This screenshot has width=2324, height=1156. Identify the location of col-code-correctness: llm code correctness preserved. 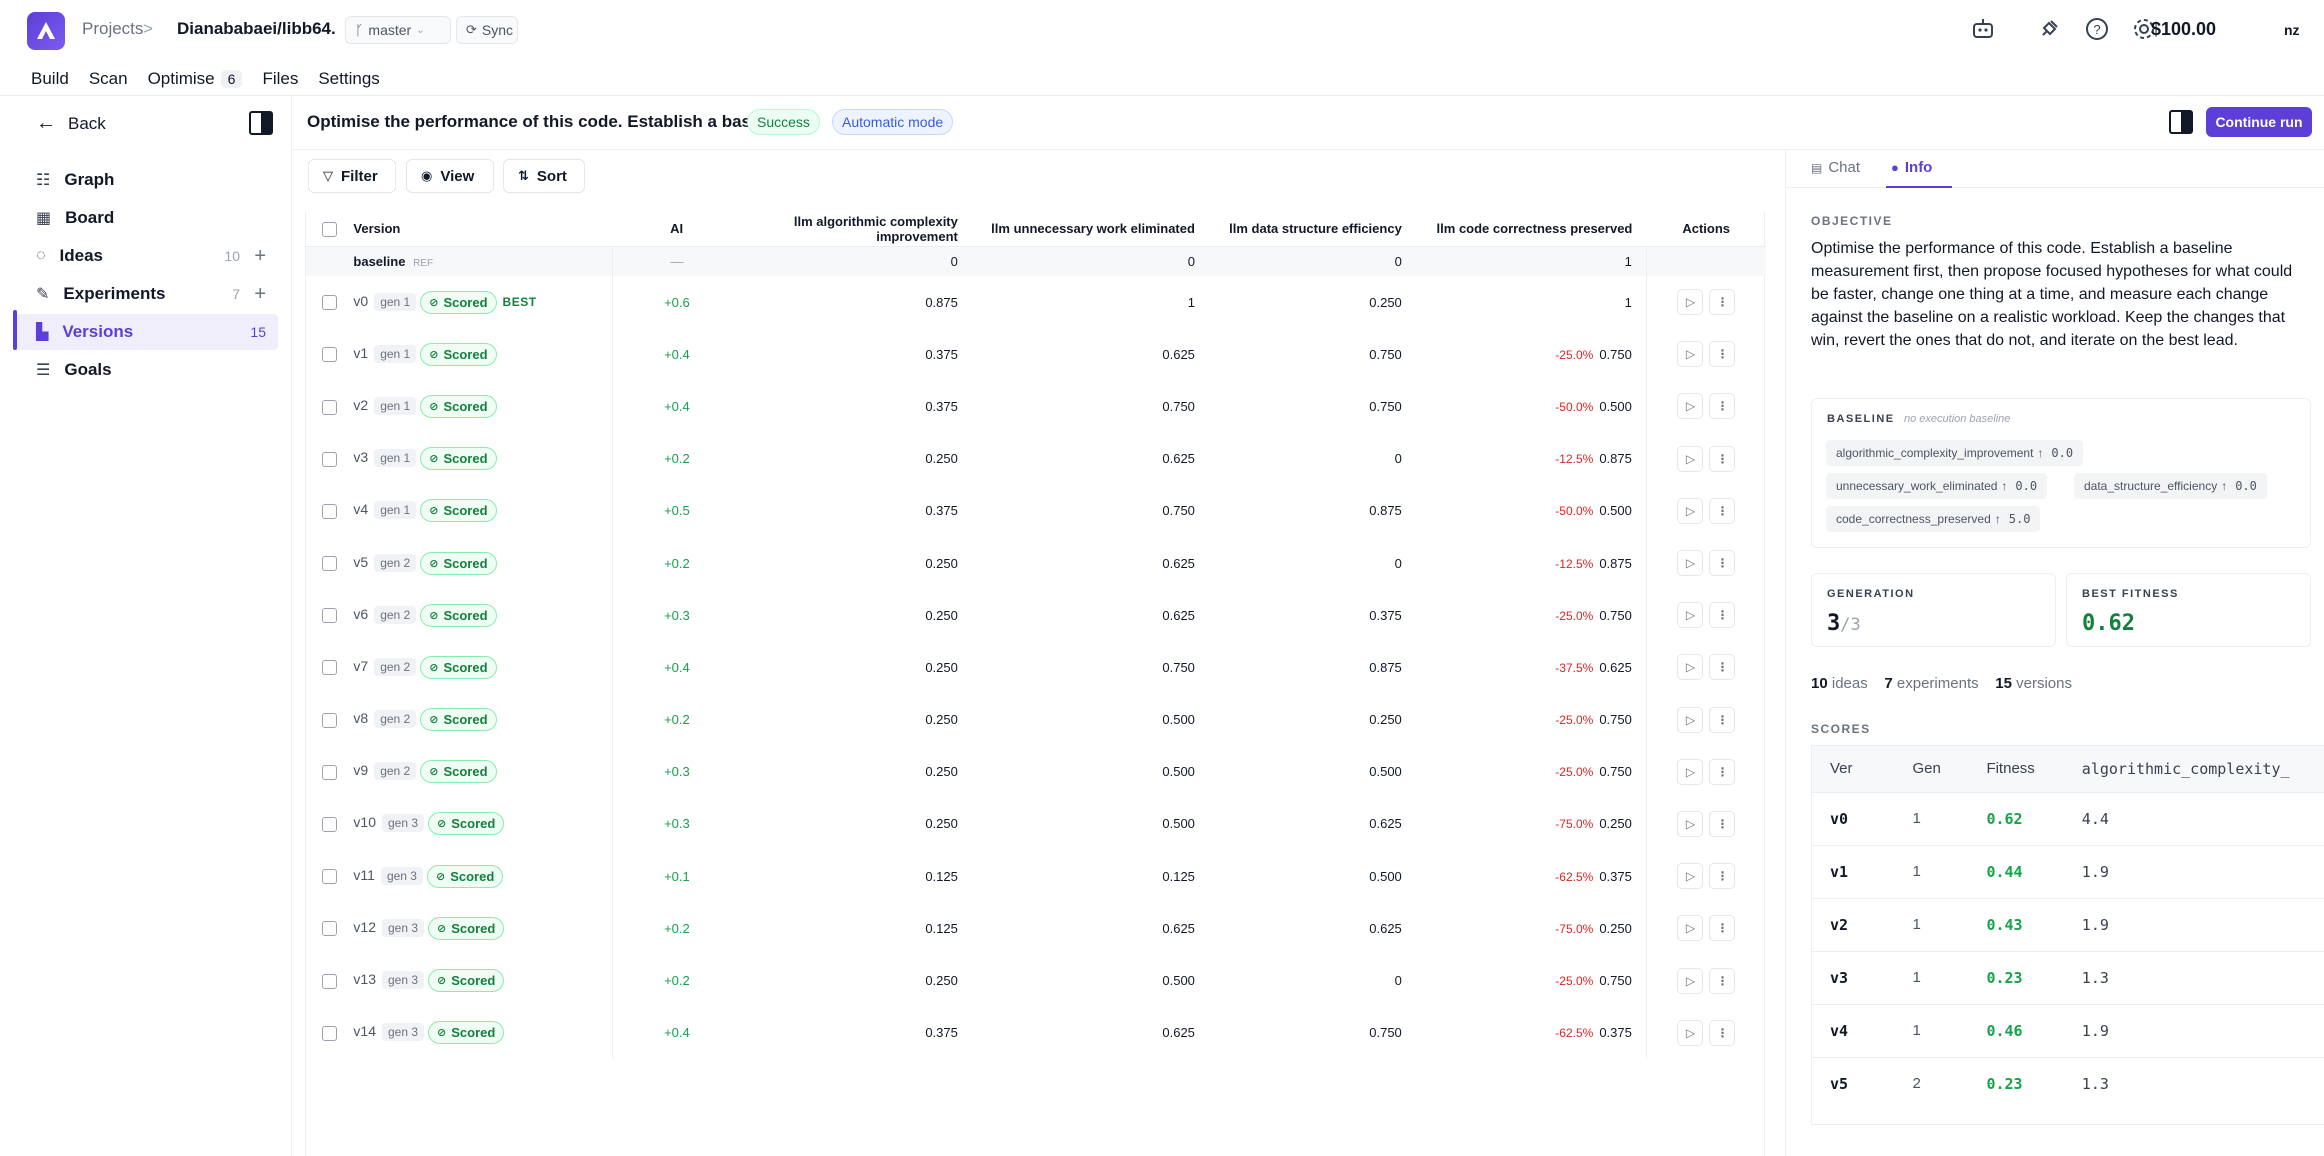
(1531, 229).